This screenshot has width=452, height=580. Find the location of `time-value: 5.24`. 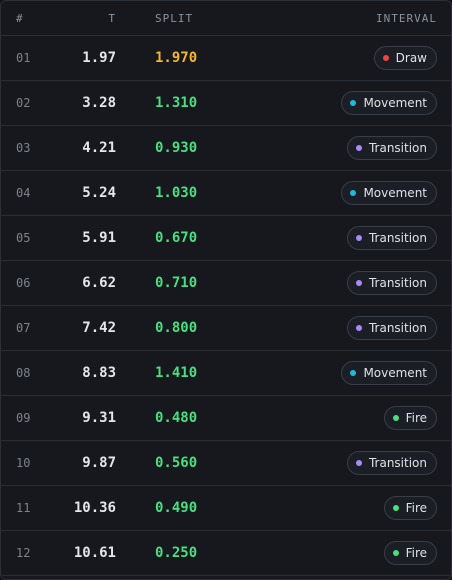

time-value: 5.24 is located at coordinates (99, 193).